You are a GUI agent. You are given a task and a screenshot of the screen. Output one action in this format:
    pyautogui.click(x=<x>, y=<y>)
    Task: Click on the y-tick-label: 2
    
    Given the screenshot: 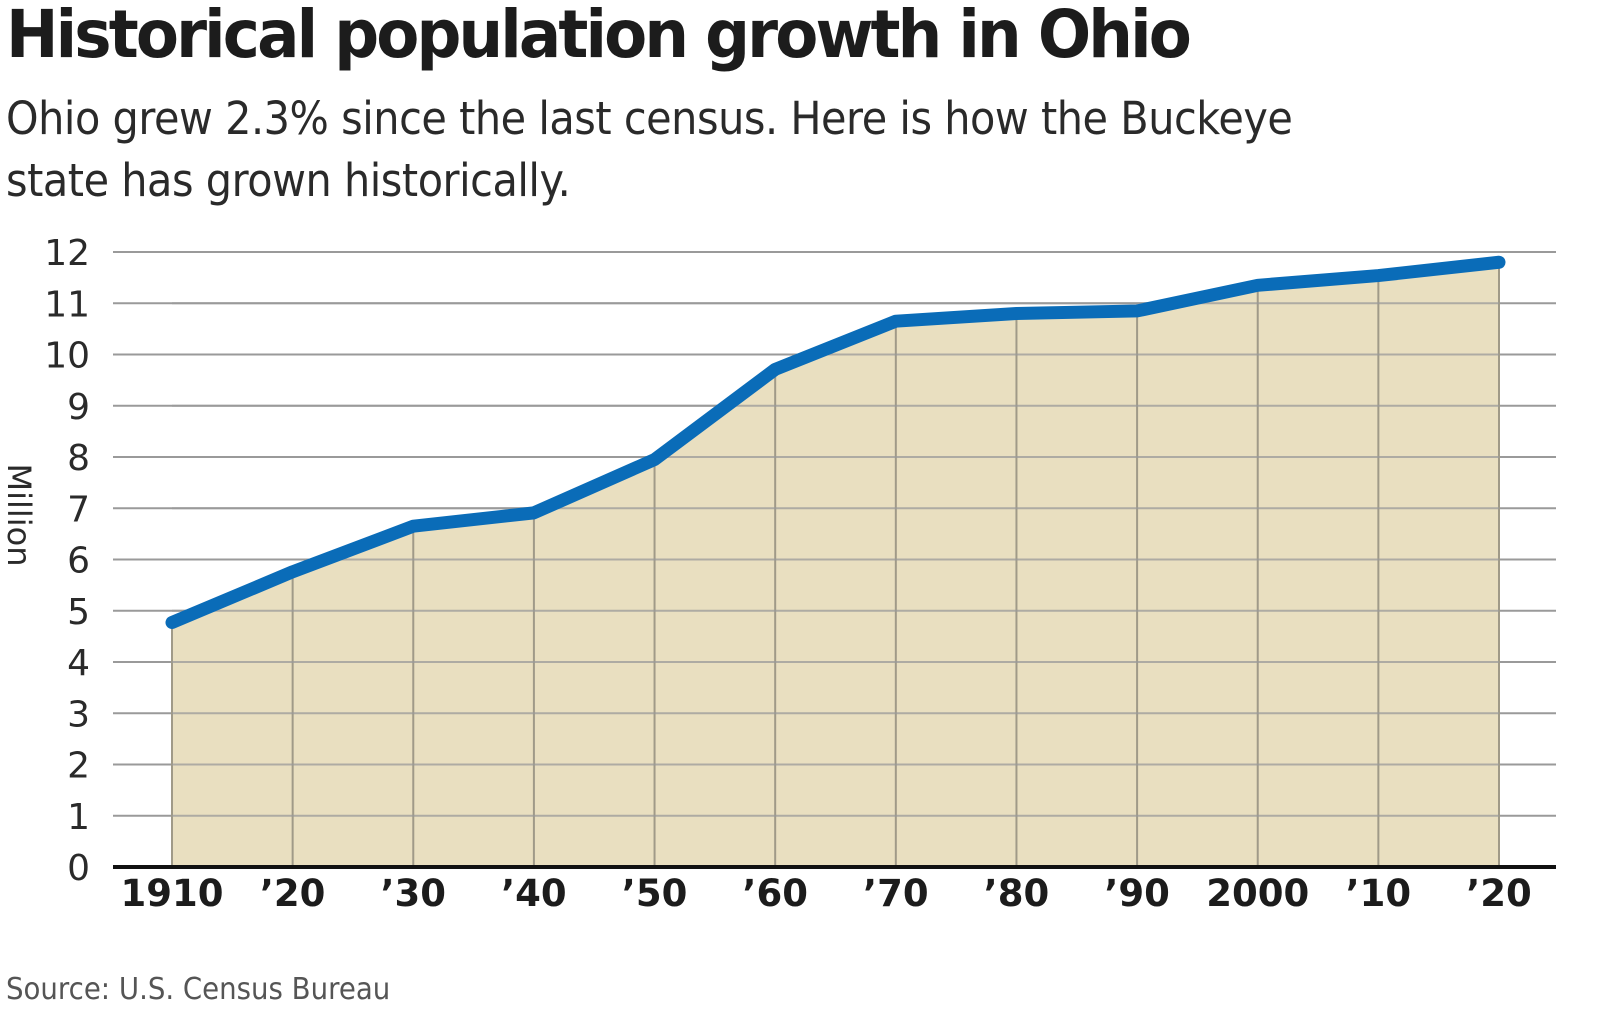 What is the action you would take?
    pyautogui.click(x=78, y=766)
    